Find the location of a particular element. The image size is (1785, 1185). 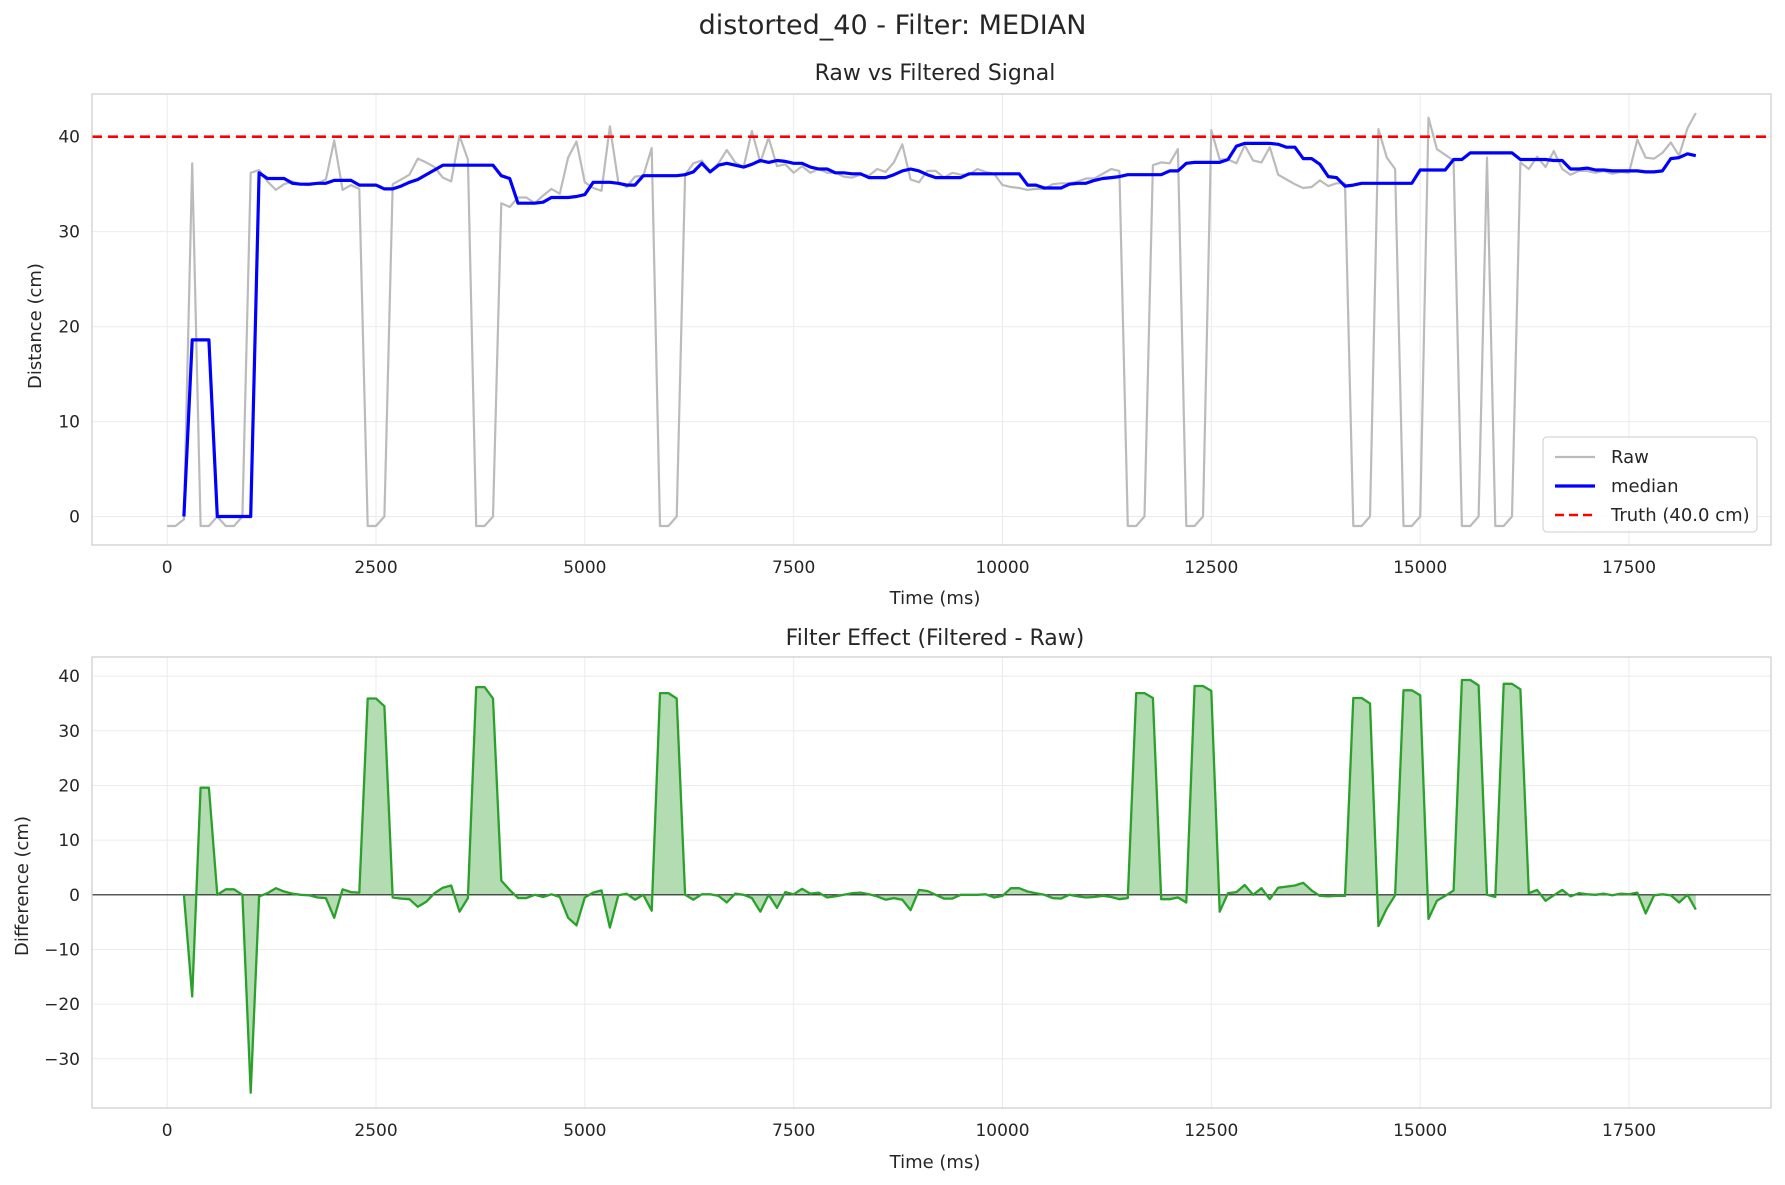

legend-label: Truth (40.0 cm) is located at coordinates (1680, 515).